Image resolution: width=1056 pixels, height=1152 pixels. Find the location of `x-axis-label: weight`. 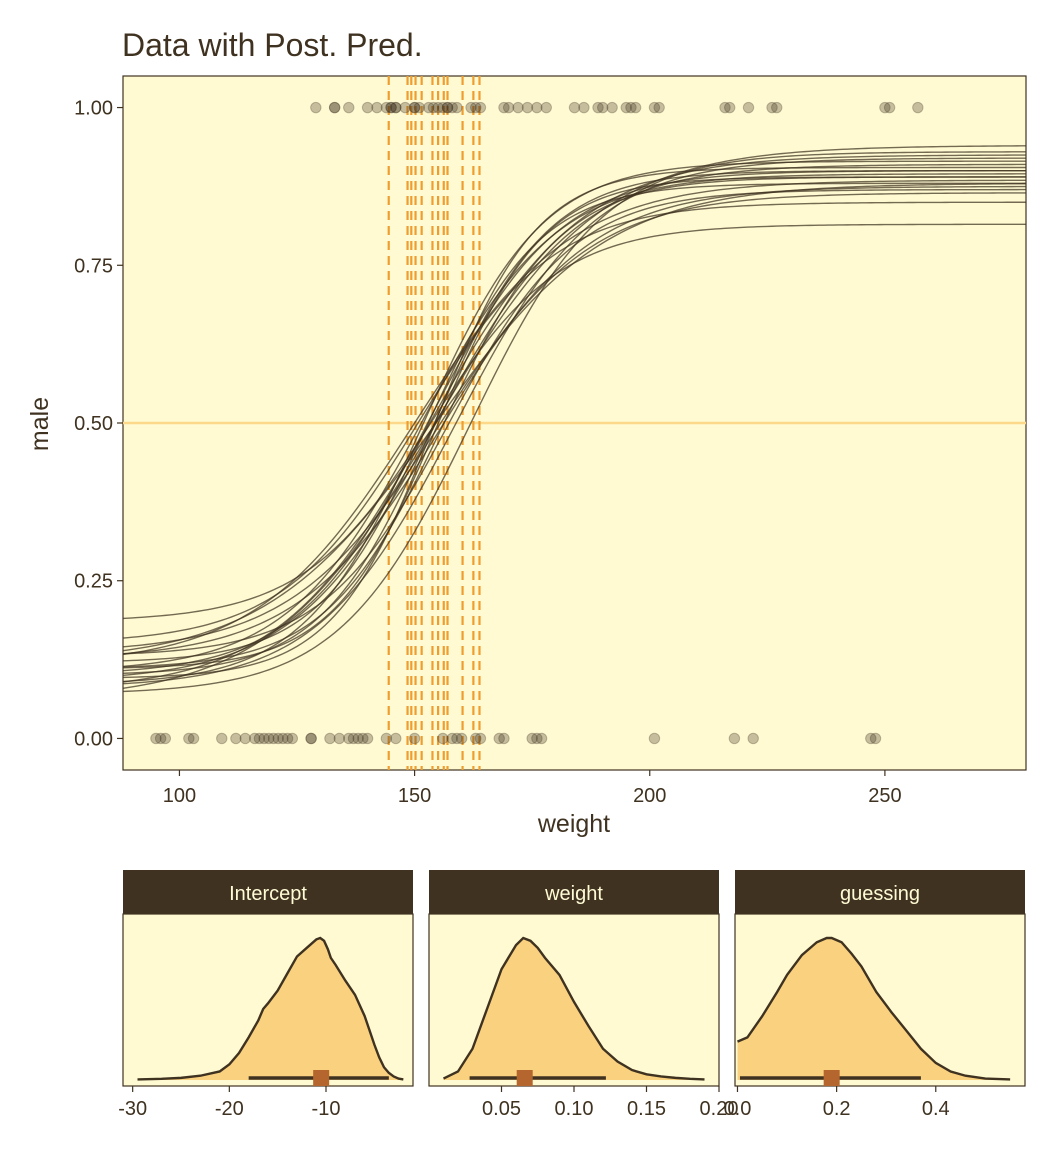

x-axis-label: weight is located at coordinates (573, 824).